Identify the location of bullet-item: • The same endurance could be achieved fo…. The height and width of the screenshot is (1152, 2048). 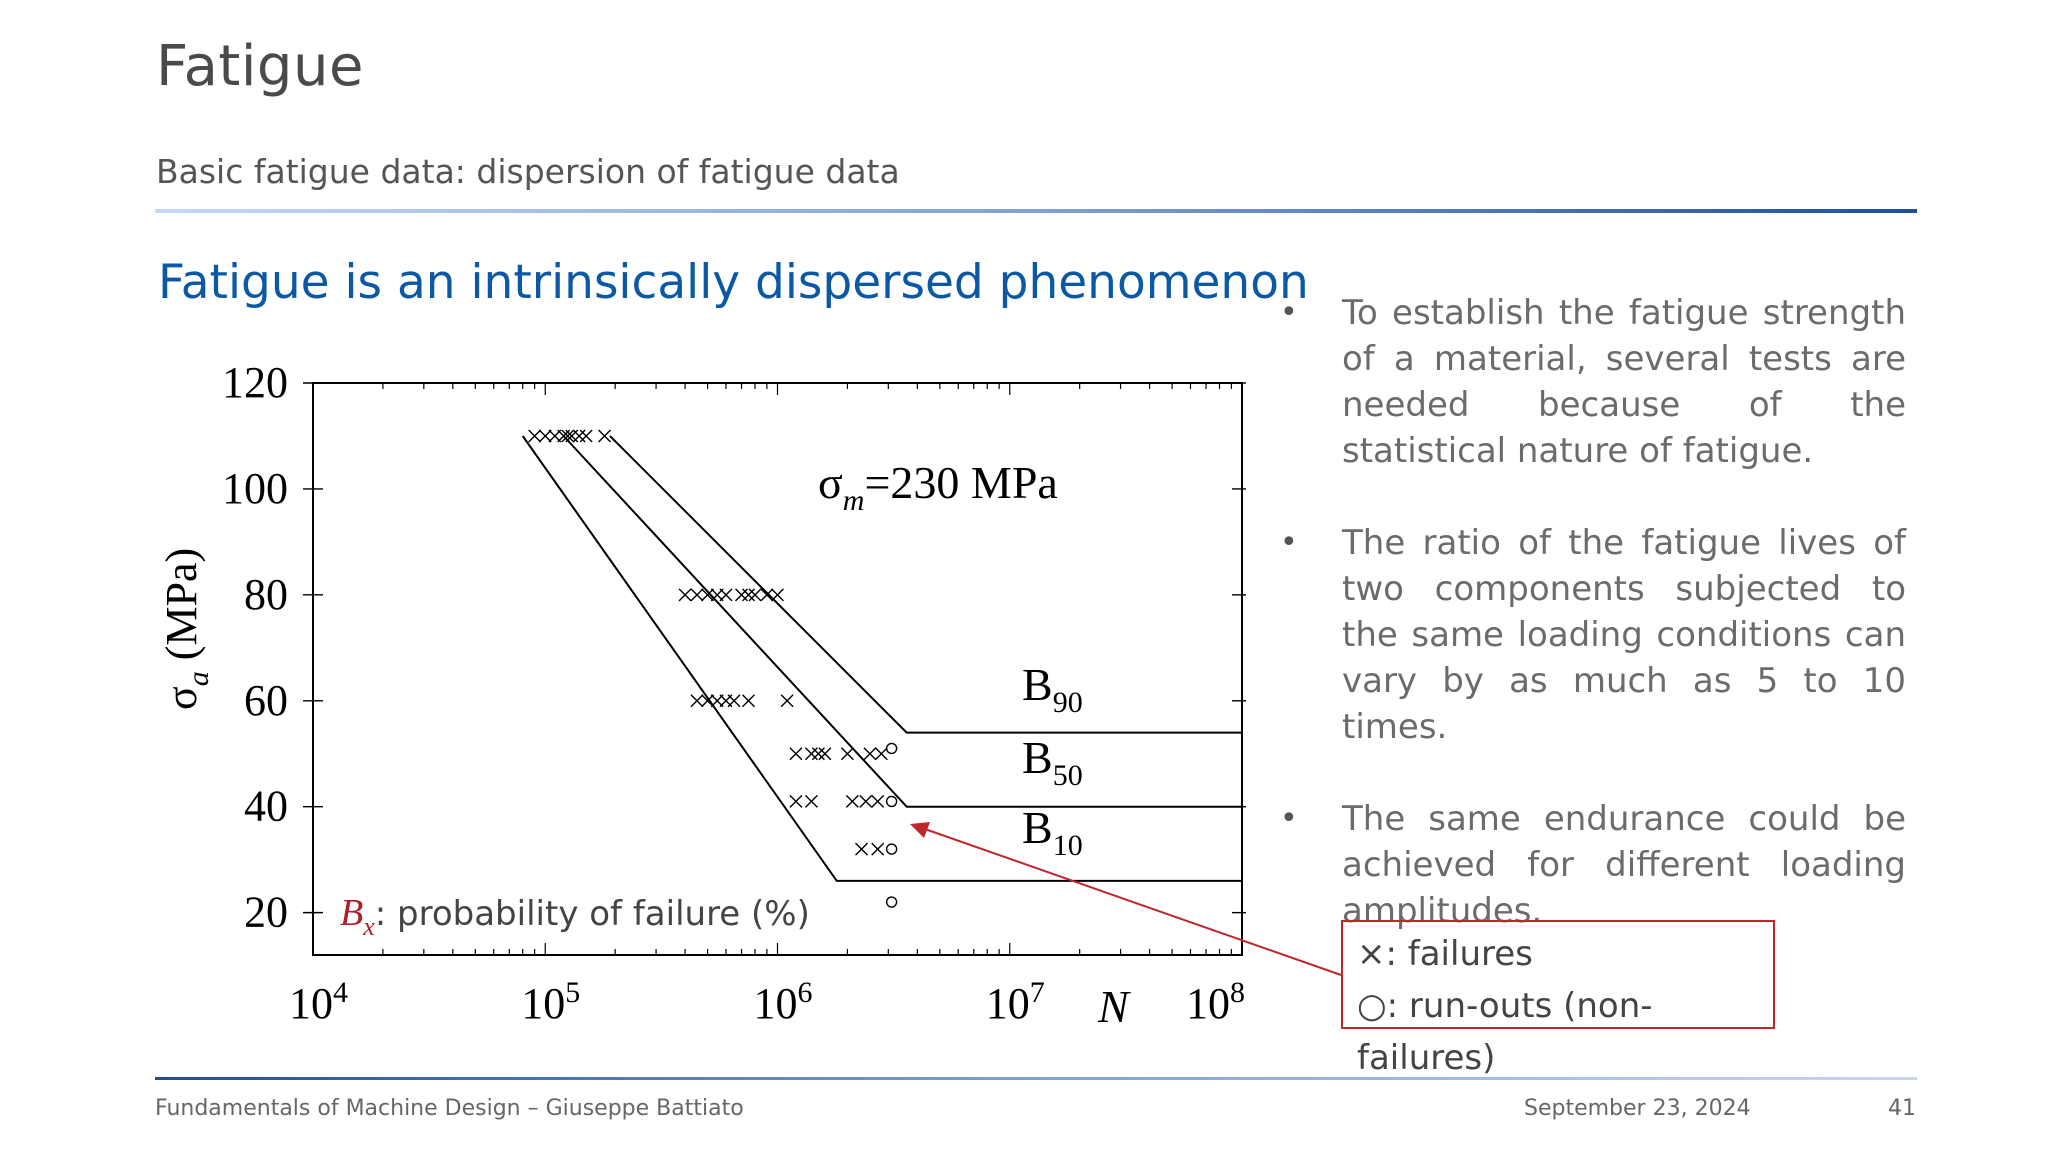
(1593, 865).